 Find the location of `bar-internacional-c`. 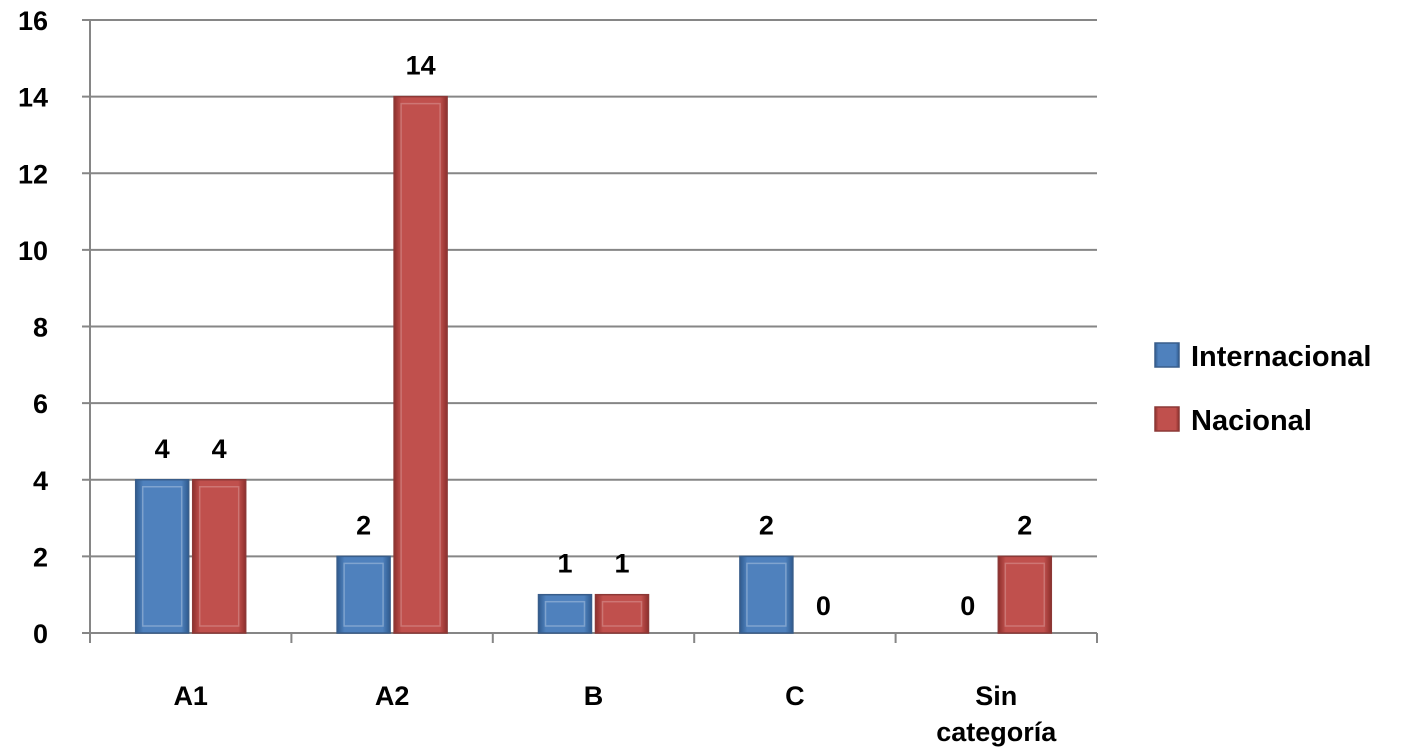

bar-internacional-c is located at coordinates (766, 594).